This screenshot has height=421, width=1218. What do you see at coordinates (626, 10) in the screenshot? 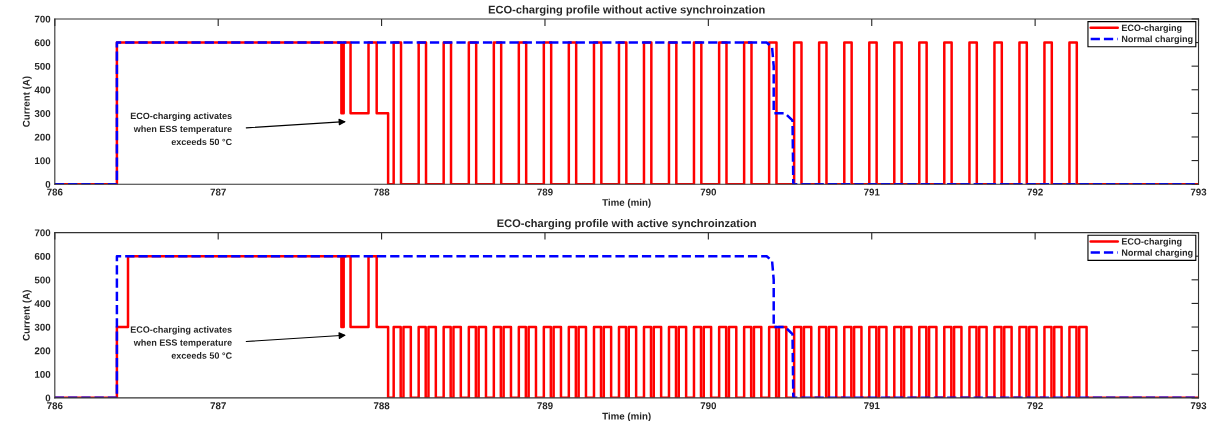
I see `chart-title: ECO-charging profile without active synchroinzation` at bounding box center [626, 10].